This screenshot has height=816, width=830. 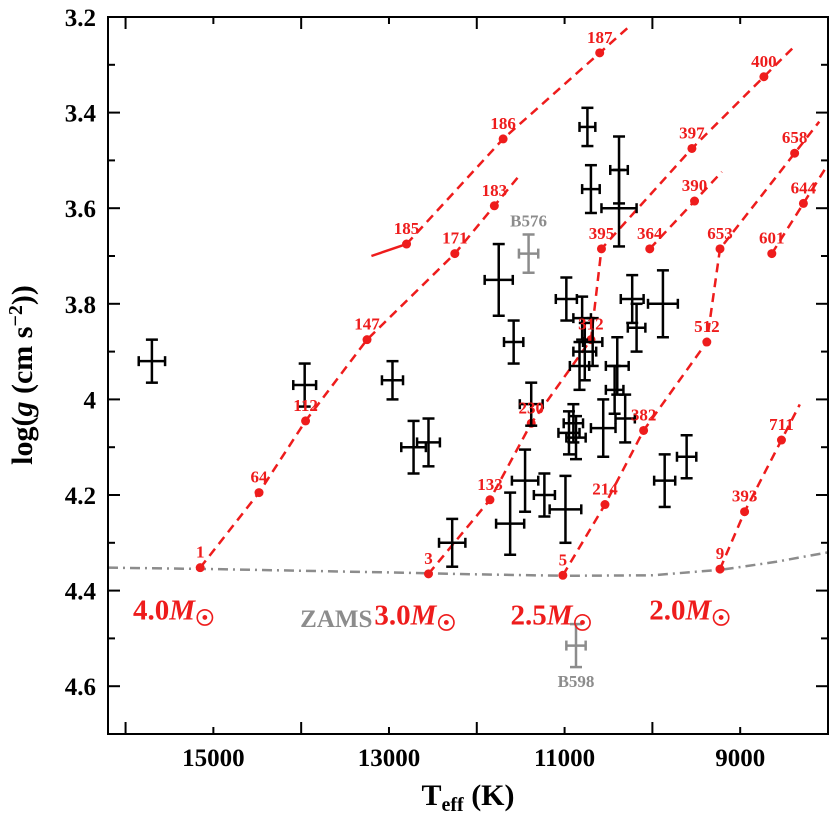 I want to click on track-point-label: 183, so click(x=495, y=190).